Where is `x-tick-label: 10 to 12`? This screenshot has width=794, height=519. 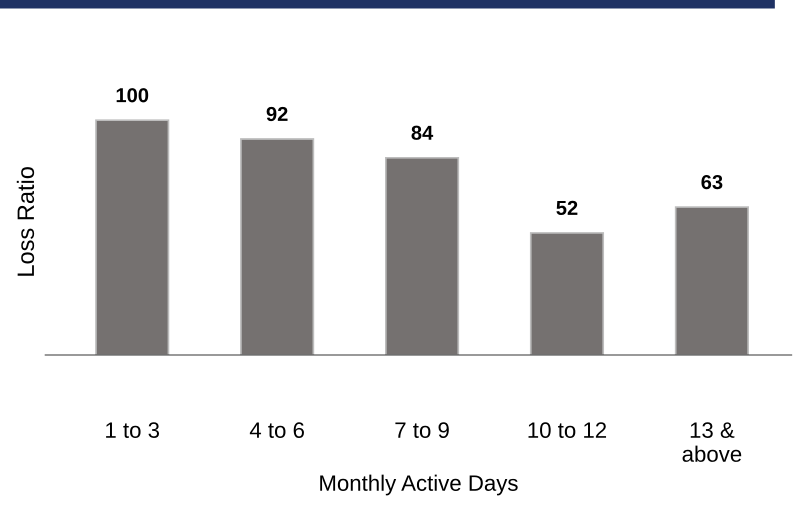
x-tick-label: 10 to 12 is located at coordinates (567, 430).